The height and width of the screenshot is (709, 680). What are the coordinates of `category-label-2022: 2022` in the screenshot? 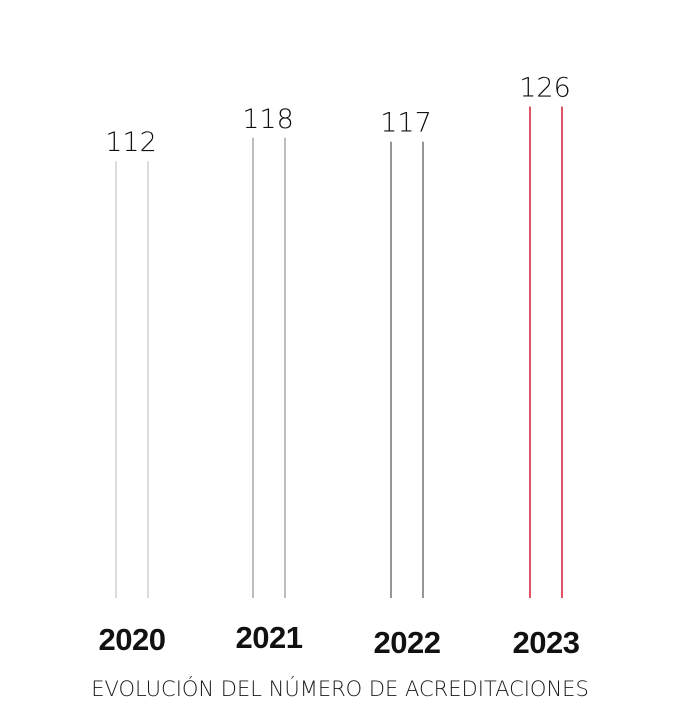 It's located at (407, 642).